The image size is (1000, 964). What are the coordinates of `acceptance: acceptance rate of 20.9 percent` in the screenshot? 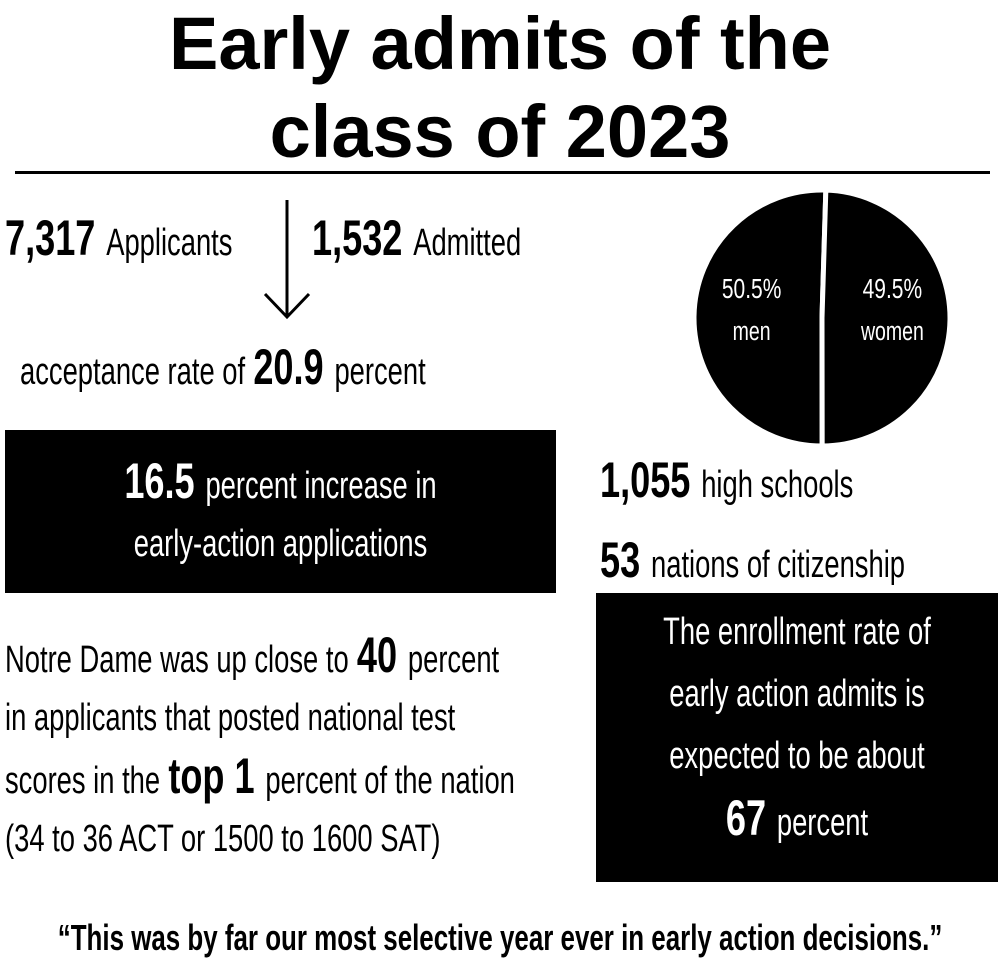 It's located at (395, 369).